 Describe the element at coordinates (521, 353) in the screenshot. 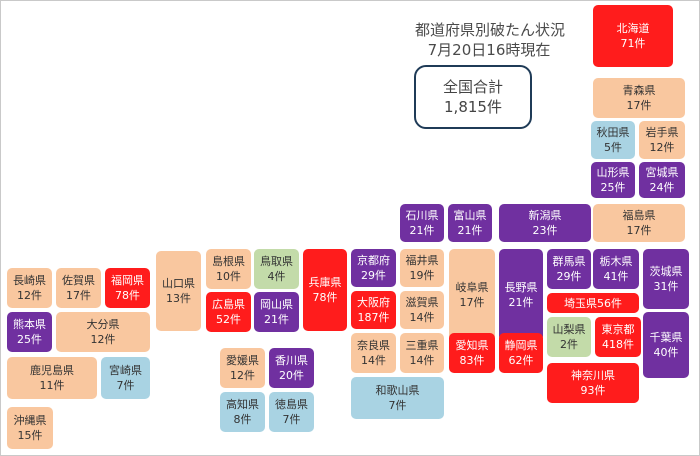

I see `pref-shizuoka: 静岡県 62件` at that location.